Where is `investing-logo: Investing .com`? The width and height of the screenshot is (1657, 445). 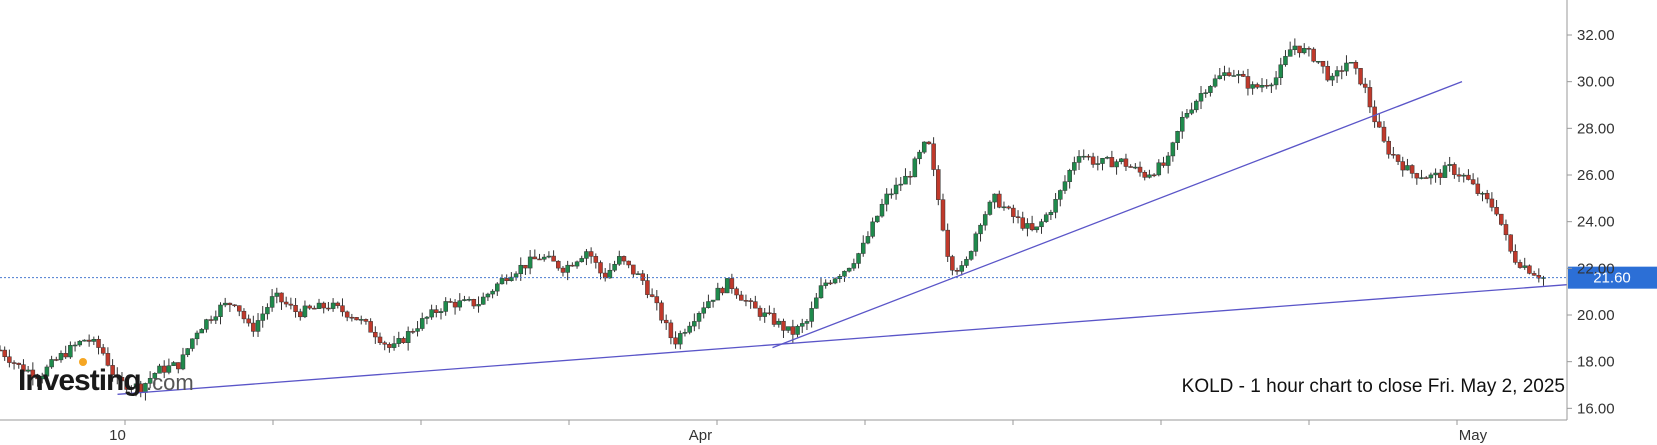
investing-logo: Investing .com is located at coordinates (106, 377).